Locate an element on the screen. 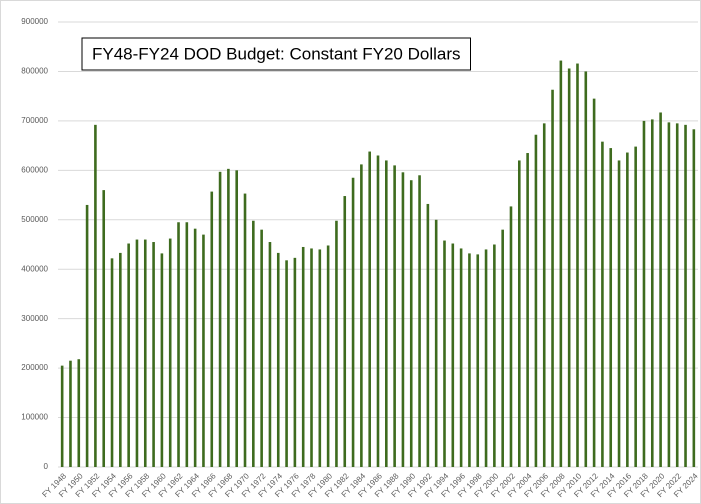 The height and width of the screenshot is (504, 701). y-tick-label: 400000 is located at coordinates (34, 268).